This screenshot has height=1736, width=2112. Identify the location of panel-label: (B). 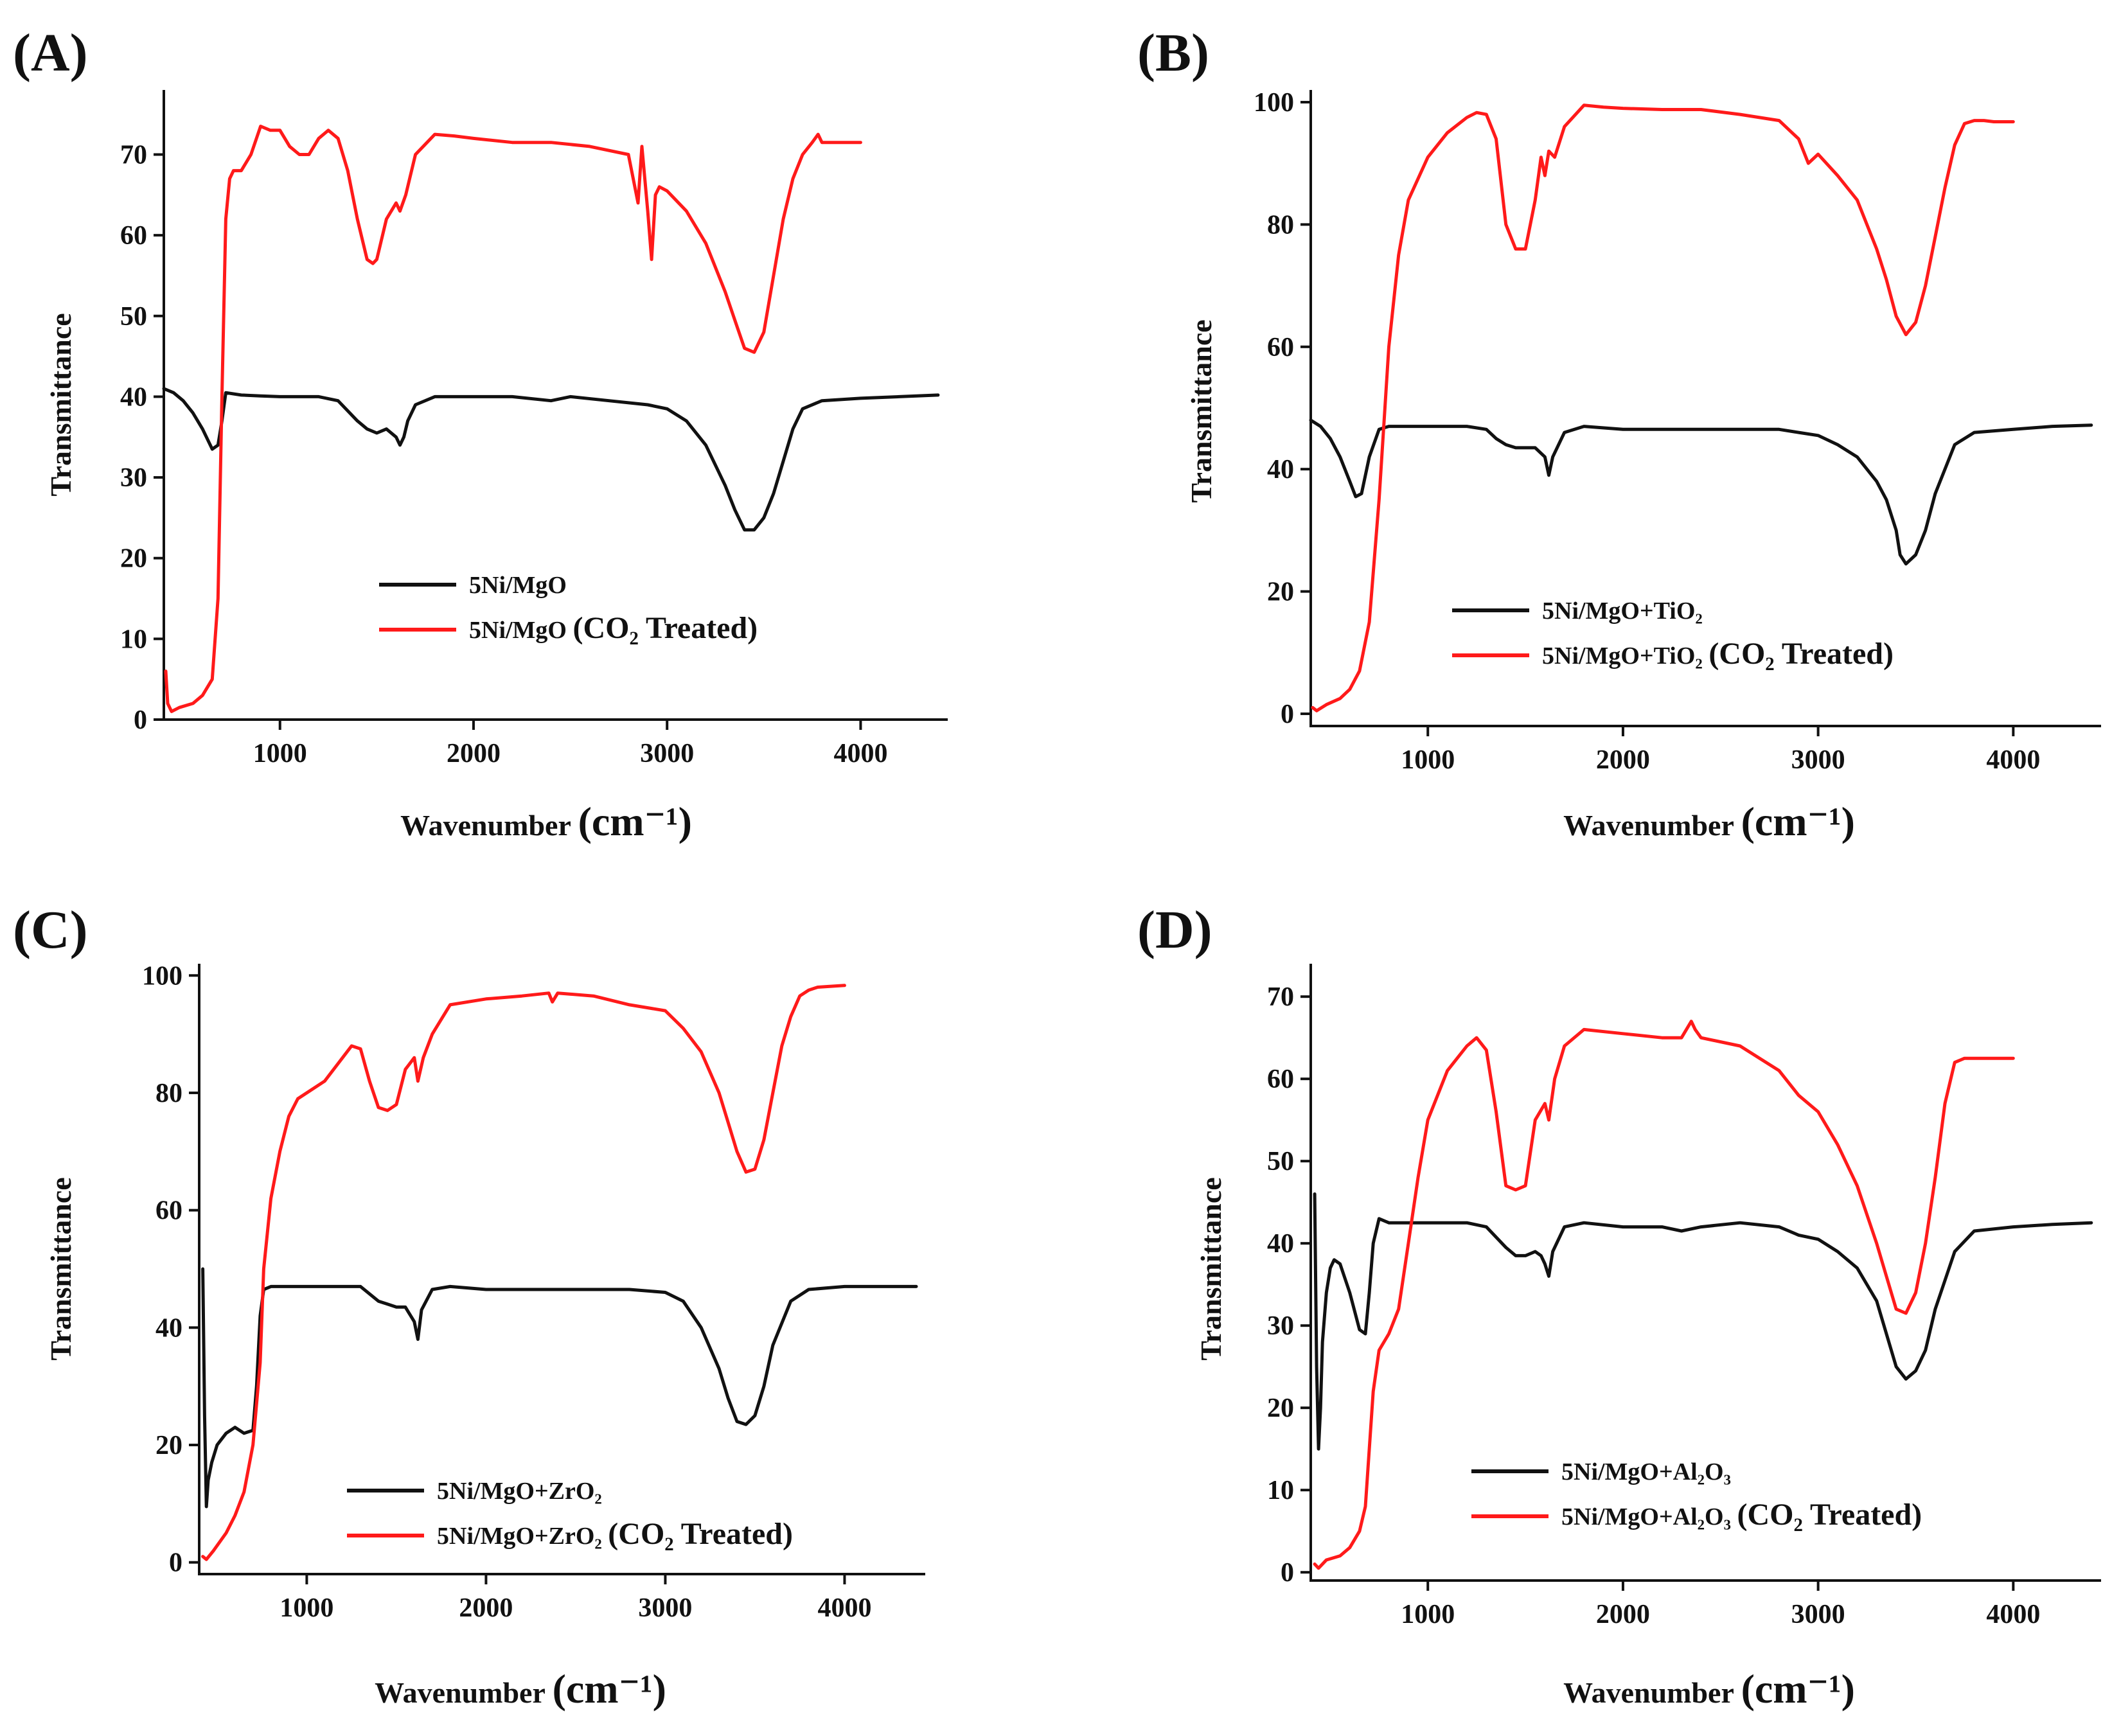
(1173, 53).